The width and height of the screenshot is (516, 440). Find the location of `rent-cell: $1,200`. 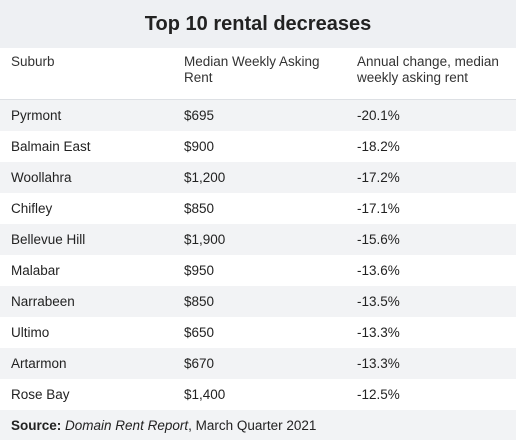

rent-cell: $1,200 is located at coordinates (205, 177).